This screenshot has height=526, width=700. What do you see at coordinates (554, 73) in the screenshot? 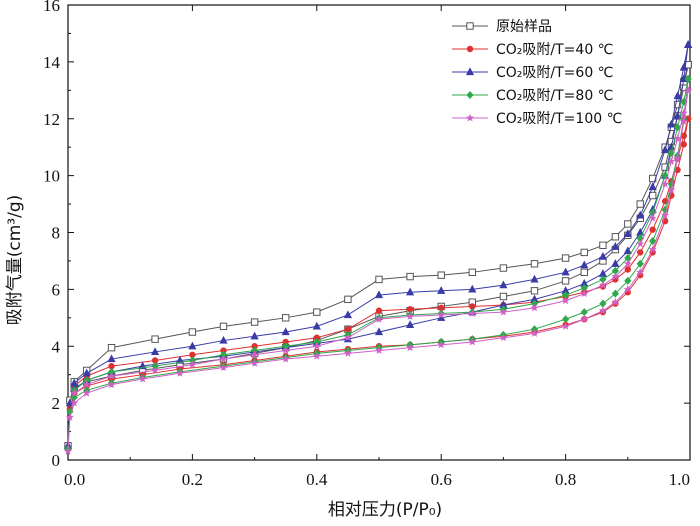
I see `legend-label: CO₂吸附/T=60 ℃` at bounding box center [554, 73].